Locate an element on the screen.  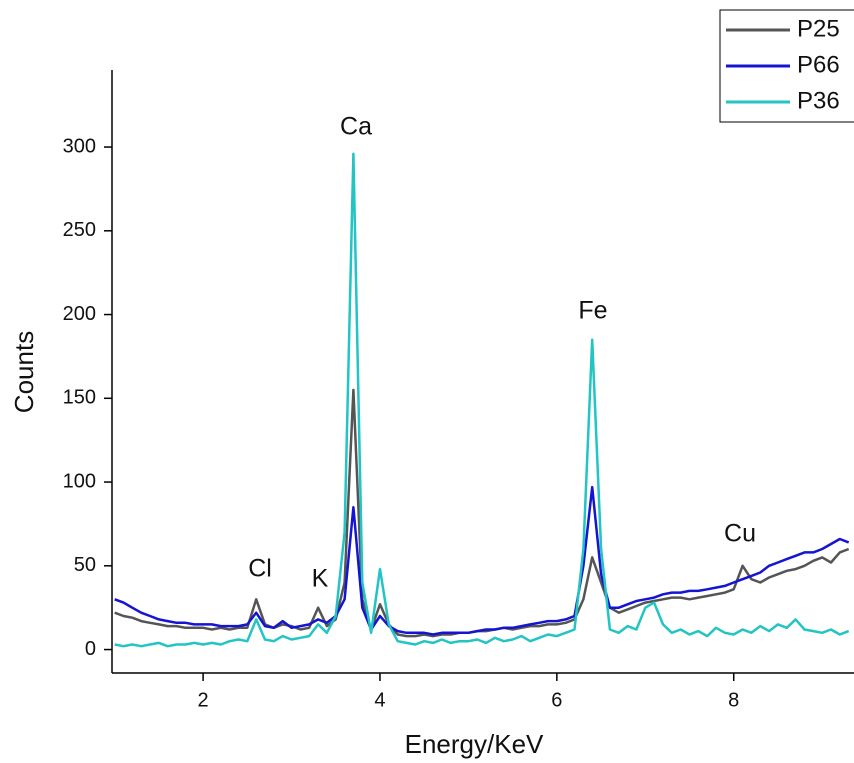
legend-label: P25 is located at coordinates (818, 28).